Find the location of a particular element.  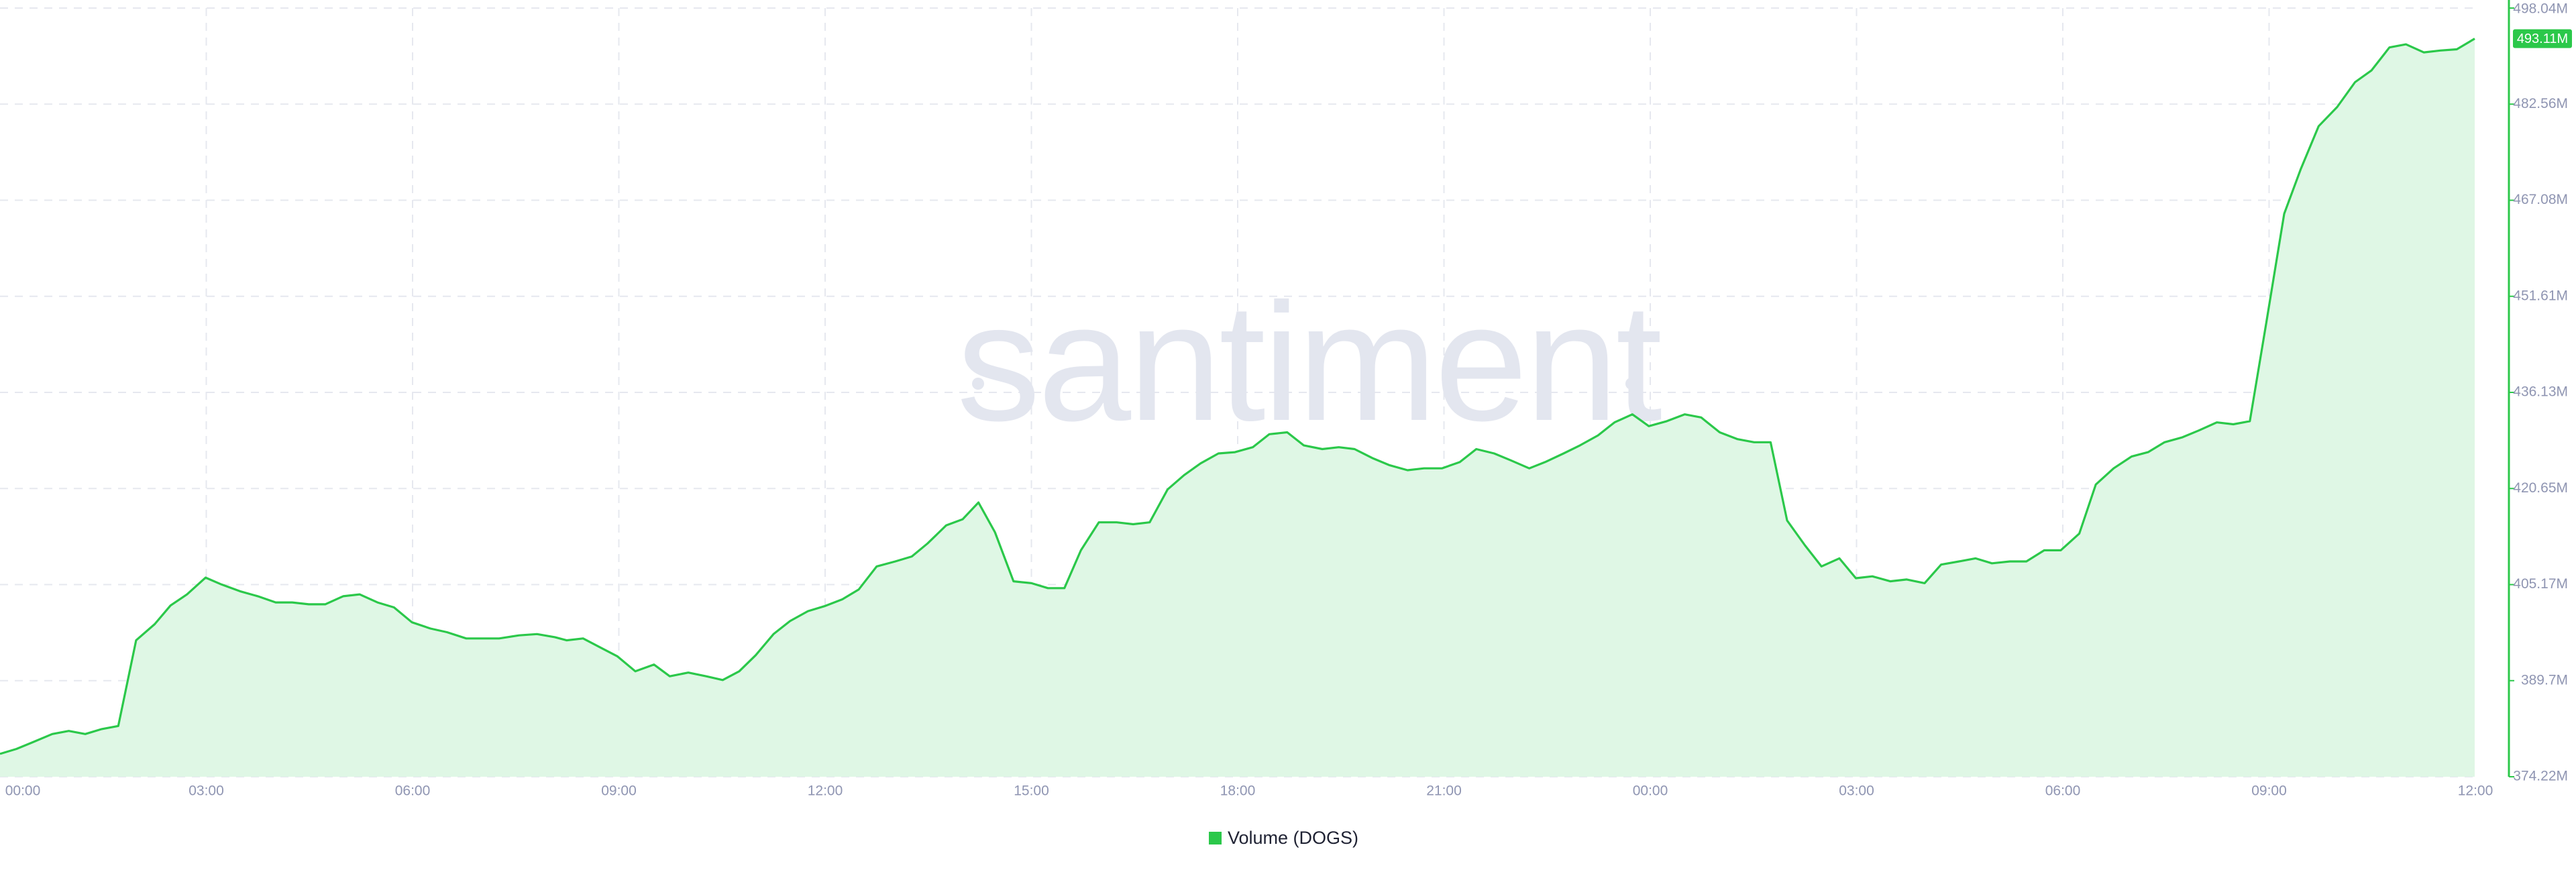

current-value-tag is located at coordinates (2542, 38).